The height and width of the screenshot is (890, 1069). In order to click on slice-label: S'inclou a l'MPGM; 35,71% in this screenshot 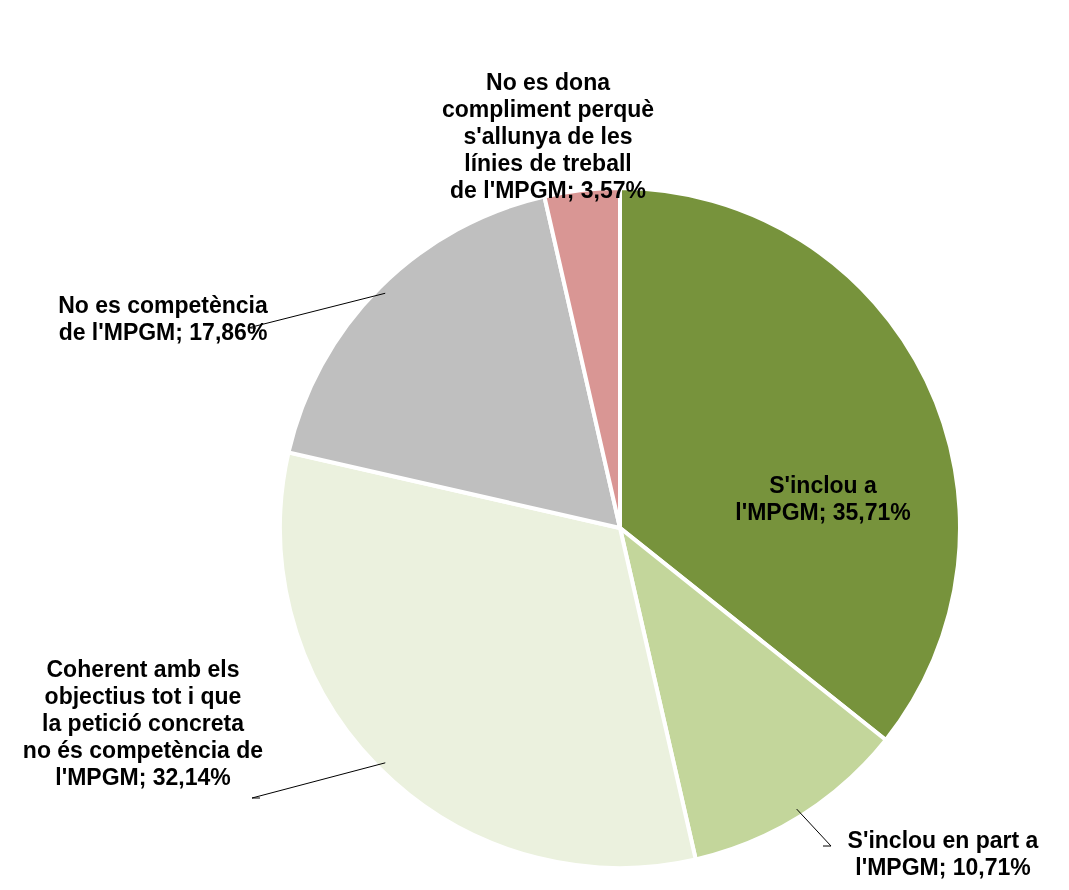, I will do `click(823, 498)`.